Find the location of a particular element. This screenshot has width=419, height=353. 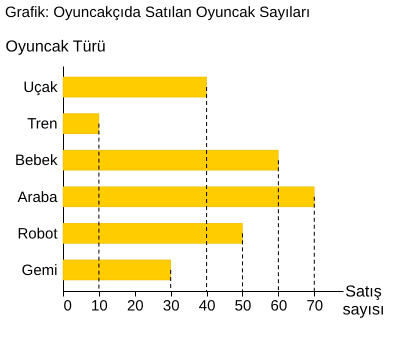

y-tick-label: Robot is located at coordinates (37, 233).